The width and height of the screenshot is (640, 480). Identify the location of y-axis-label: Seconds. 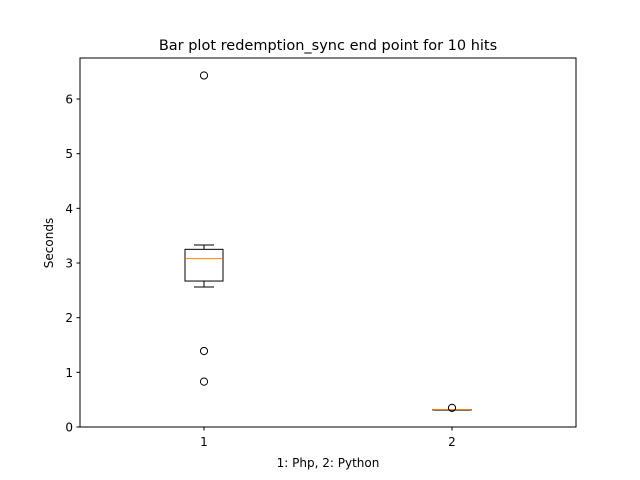
(49, 243).